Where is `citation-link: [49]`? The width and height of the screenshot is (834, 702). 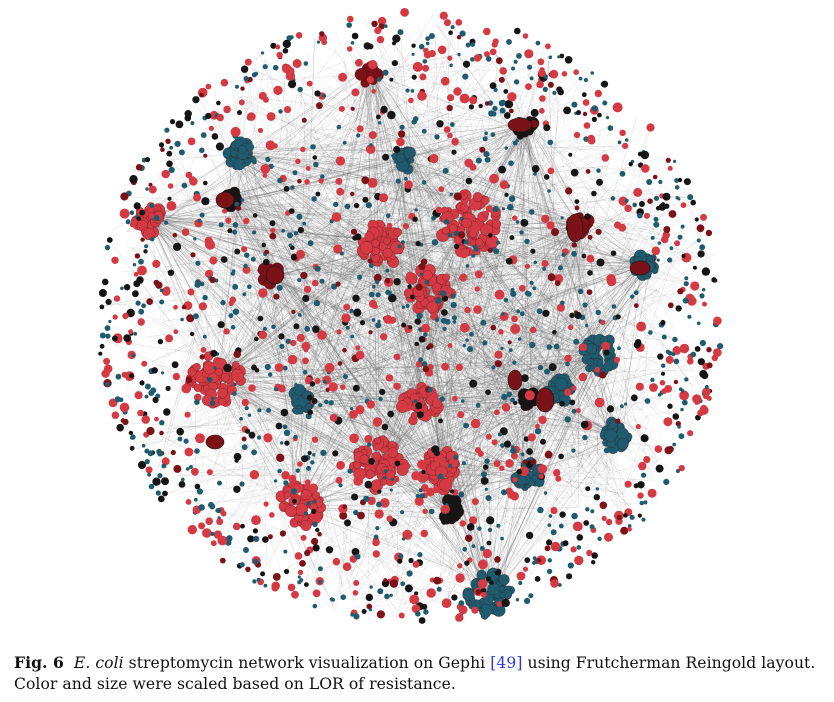
citation-link: [49] is located at coordinates (506, 663).